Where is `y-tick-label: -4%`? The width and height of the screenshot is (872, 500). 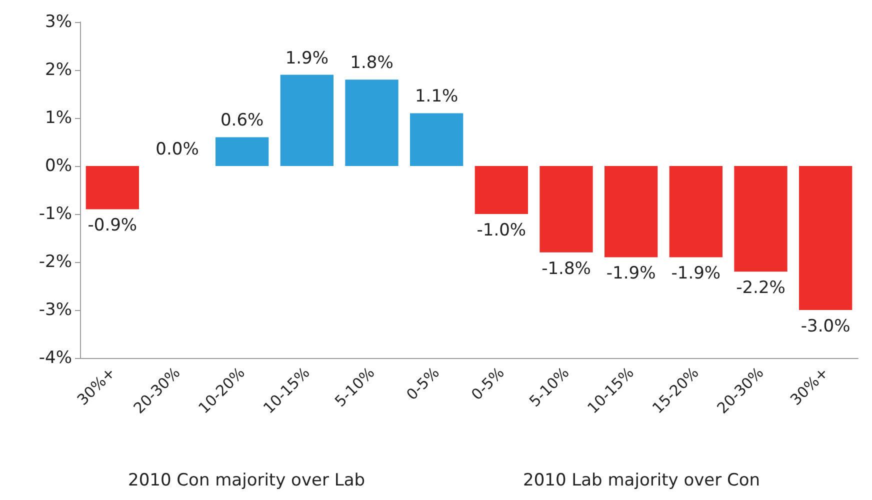
y-tick-label: -4% is located at coordinates (55, 358).